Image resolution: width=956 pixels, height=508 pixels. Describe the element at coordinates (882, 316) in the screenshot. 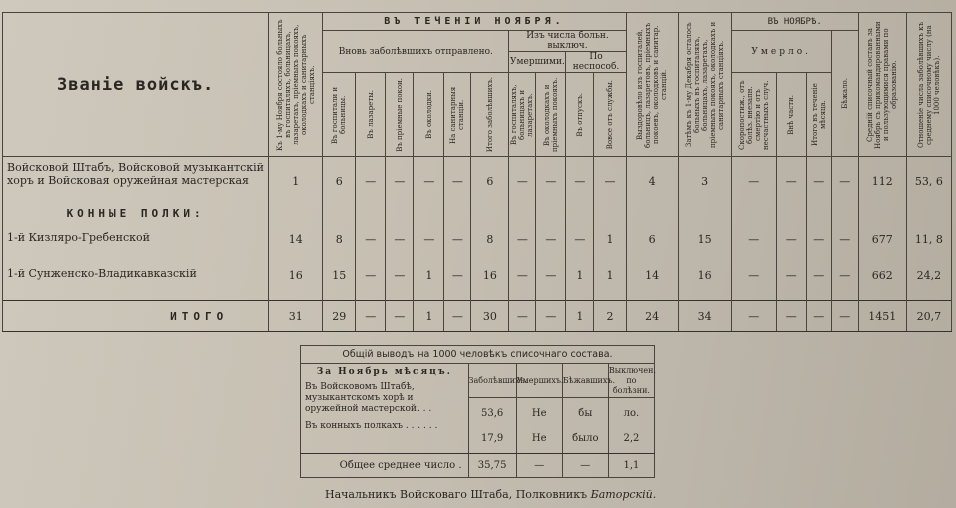

I see `total-cell: 1451` at that location.